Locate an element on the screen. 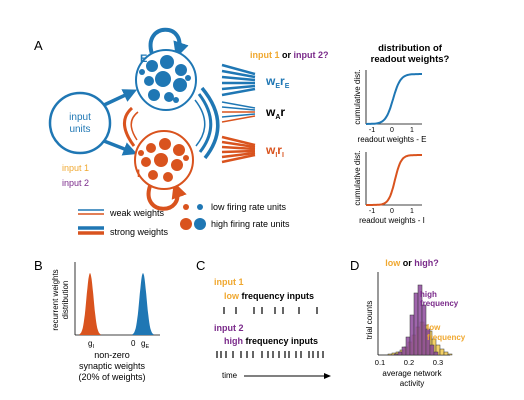  dist-title-2: readout weights? is located at coordinates (410, 59).